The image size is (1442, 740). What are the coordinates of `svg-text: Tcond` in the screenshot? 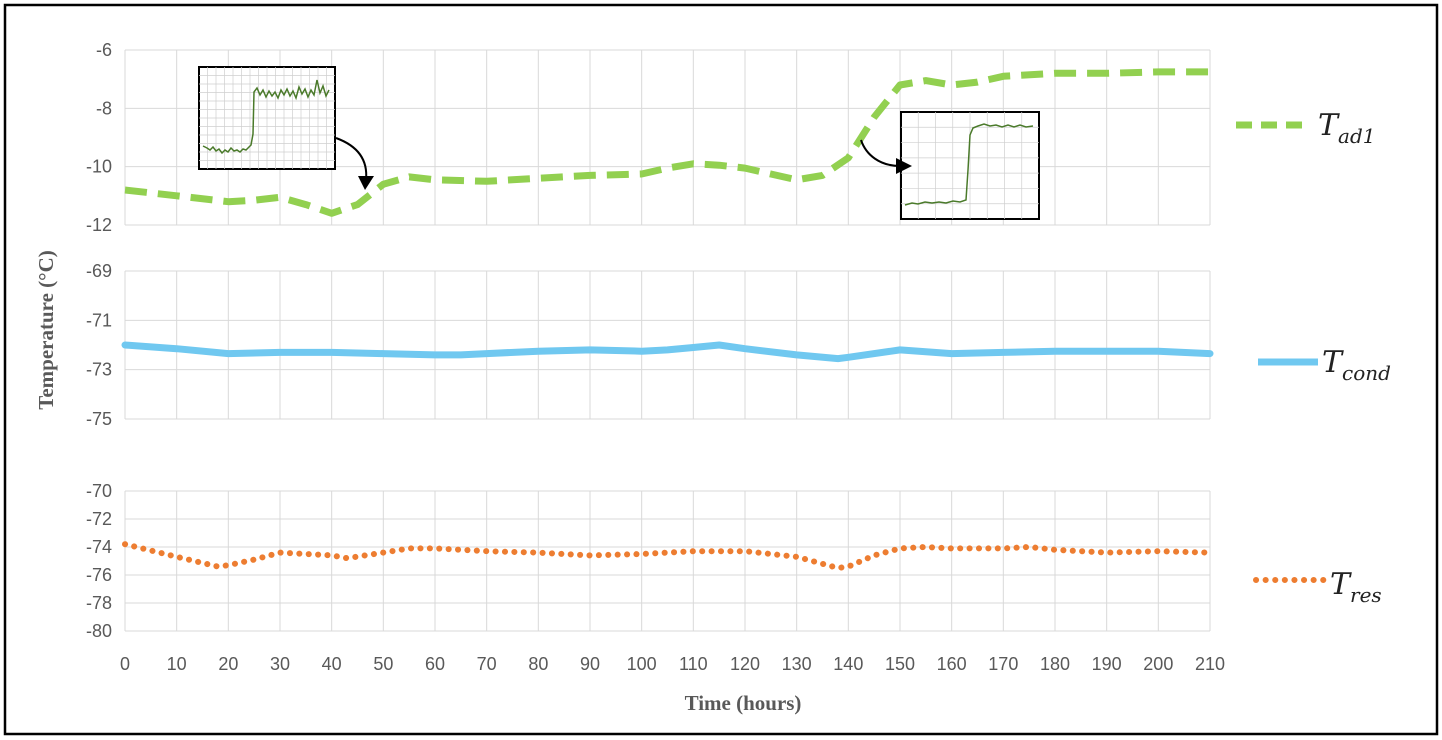 It's located at (1356, 365).